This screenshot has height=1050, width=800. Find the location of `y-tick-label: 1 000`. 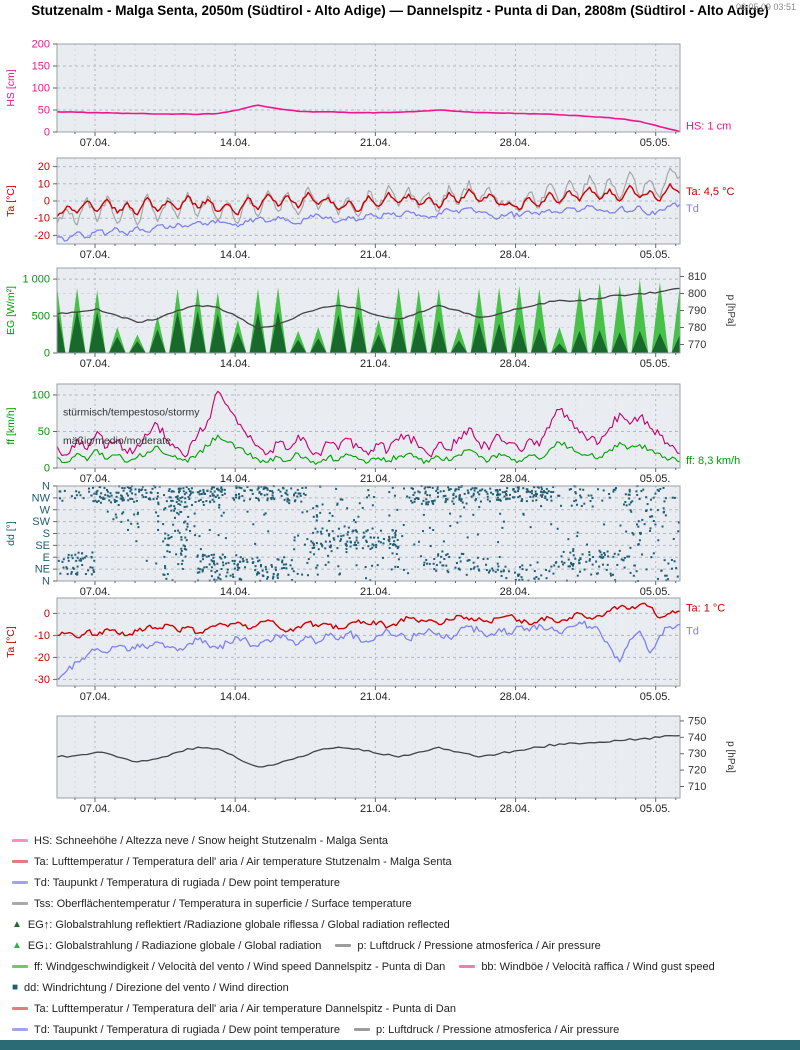

y-tick-label: 1 000 is located at coordinates (36, 280).